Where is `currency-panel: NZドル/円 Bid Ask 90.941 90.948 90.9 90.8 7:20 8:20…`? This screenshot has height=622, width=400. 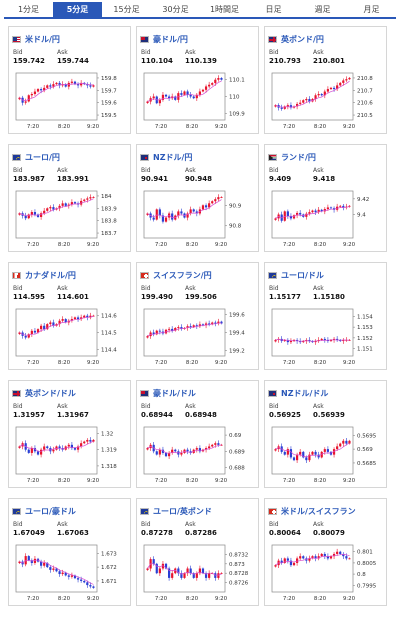 currency-panel: NZドル/円 Bid Ask 90.941 90.948 90.9 90.8 7:20 8:20… is located at coordinates (197, 198).